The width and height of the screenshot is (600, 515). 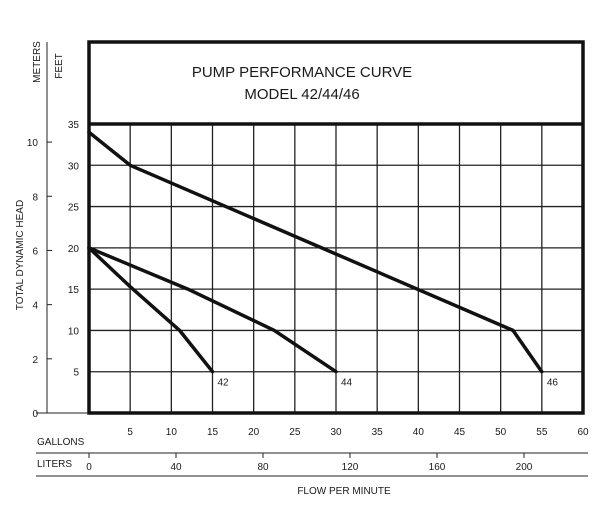 I want to click on y-secondary-tick-label: 6, so click(x=35, y=251).